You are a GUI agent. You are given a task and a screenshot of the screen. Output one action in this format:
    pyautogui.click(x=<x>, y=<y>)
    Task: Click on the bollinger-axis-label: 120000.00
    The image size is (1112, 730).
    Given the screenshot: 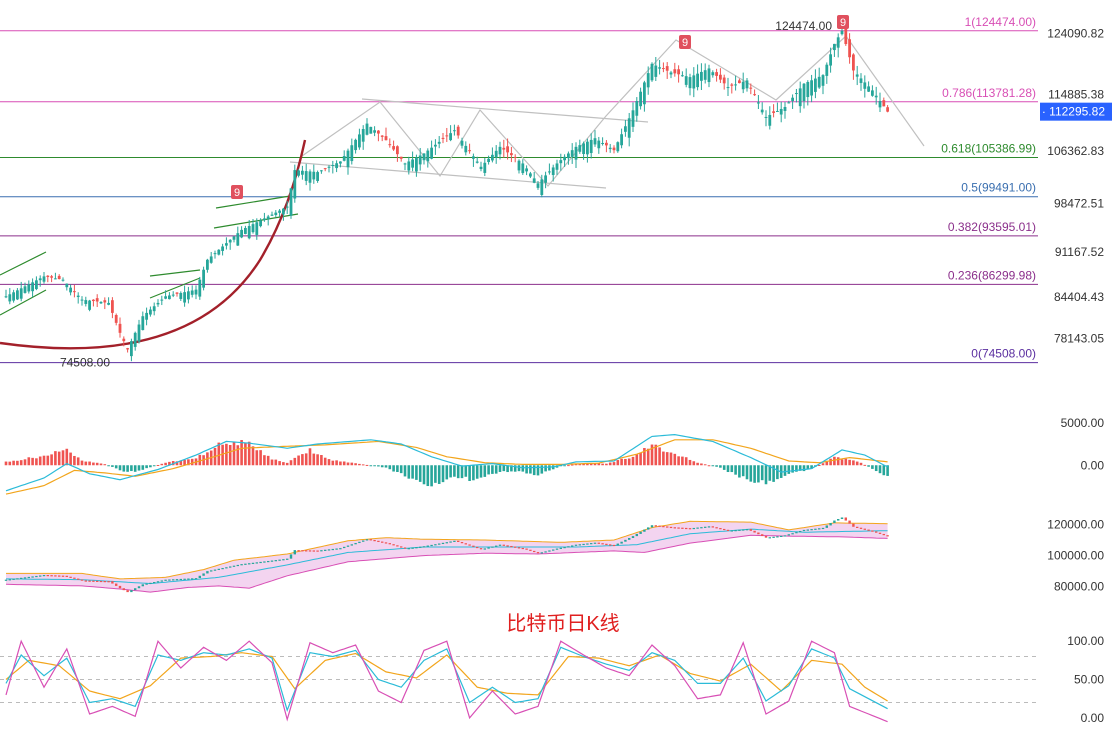 What is the action you would take?
    pyautogui.click(x=1075, y=524)
    